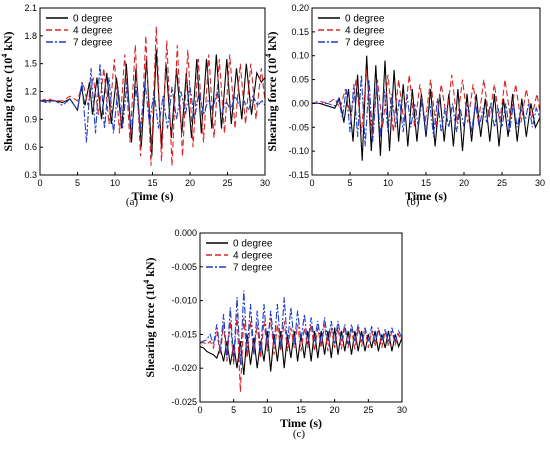  I want to click on panel-label: (a), so click(132, 202).